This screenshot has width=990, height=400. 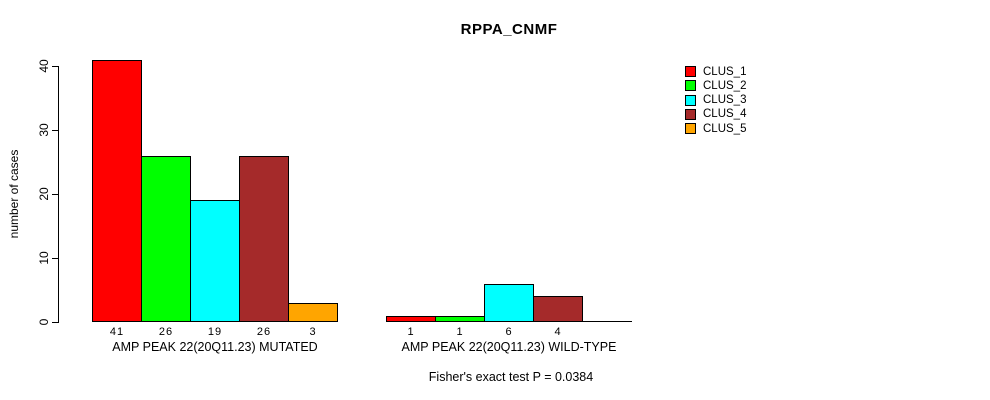 What do you see at coordinates (44, 130) in the screenshot?
I see `y-axis-tick-label: 30` at bounding box center [44, 130].